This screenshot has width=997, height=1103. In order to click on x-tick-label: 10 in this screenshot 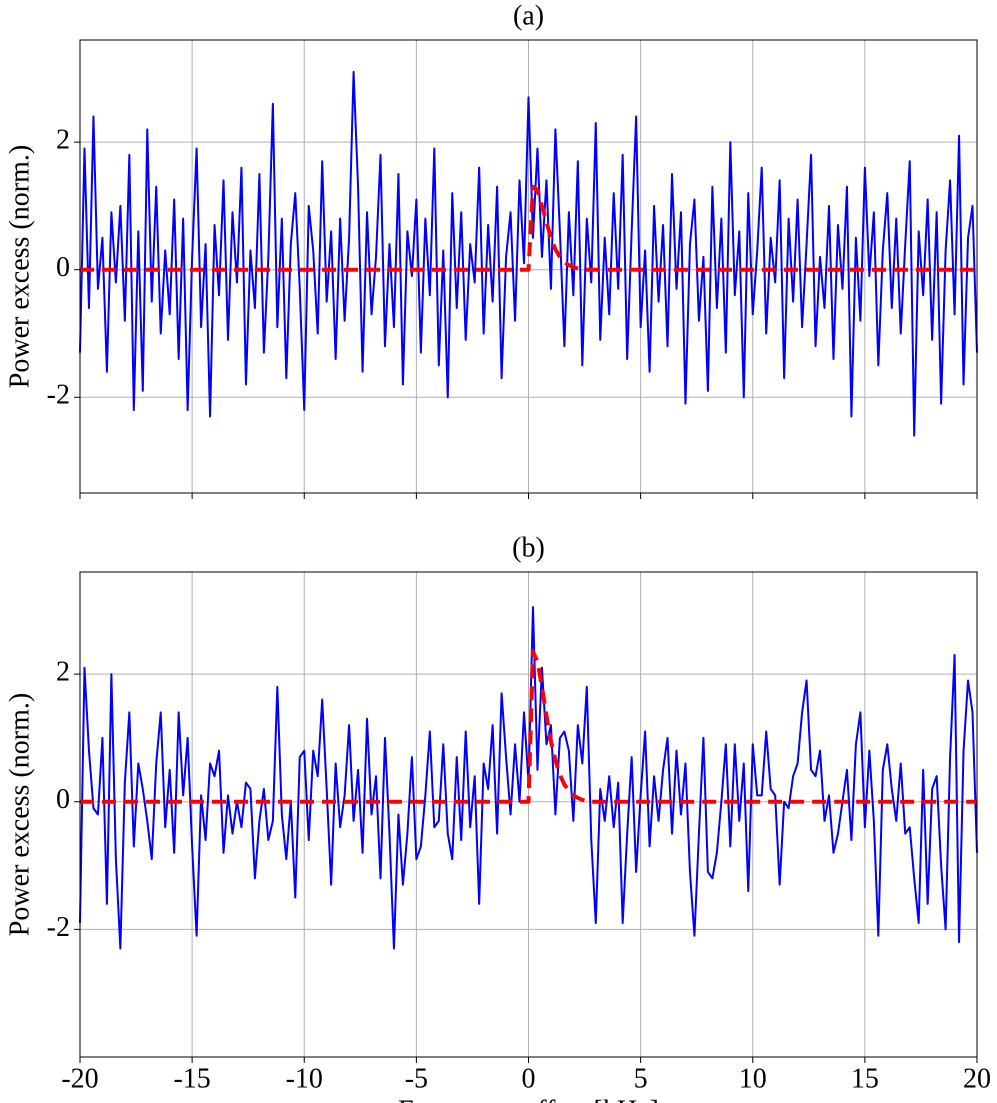, I will do `click(753, 1078)`.